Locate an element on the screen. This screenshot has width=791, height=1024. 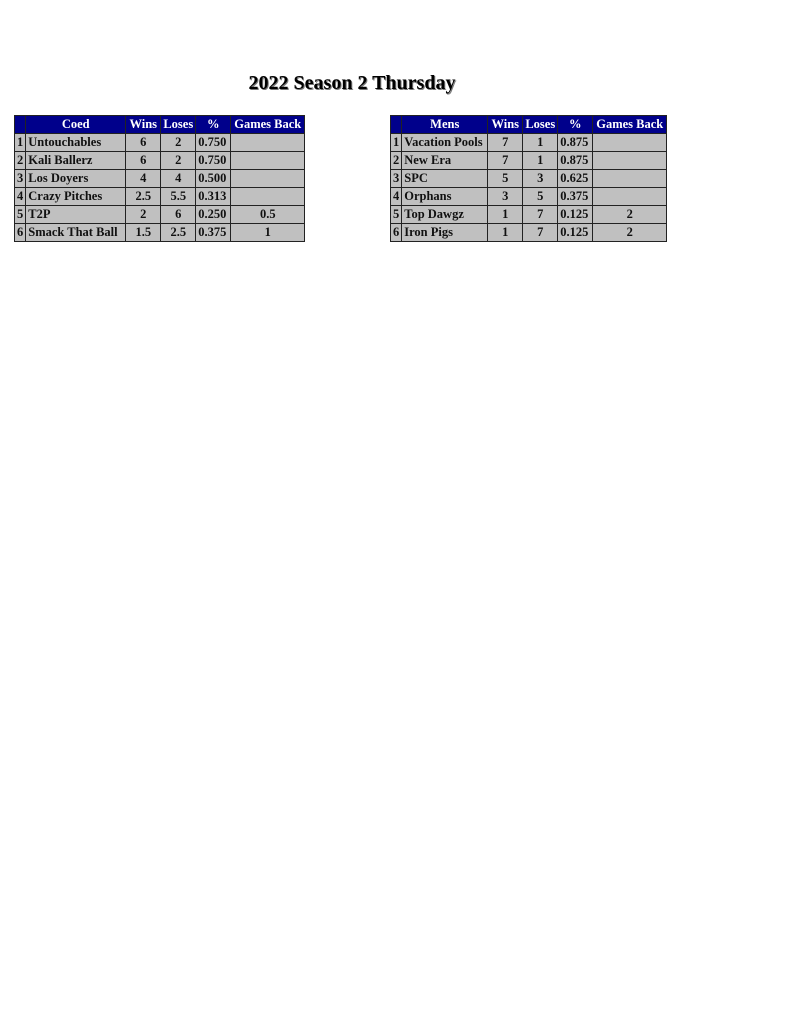
column-header-team: Coed is located at coordinates (76, 124).